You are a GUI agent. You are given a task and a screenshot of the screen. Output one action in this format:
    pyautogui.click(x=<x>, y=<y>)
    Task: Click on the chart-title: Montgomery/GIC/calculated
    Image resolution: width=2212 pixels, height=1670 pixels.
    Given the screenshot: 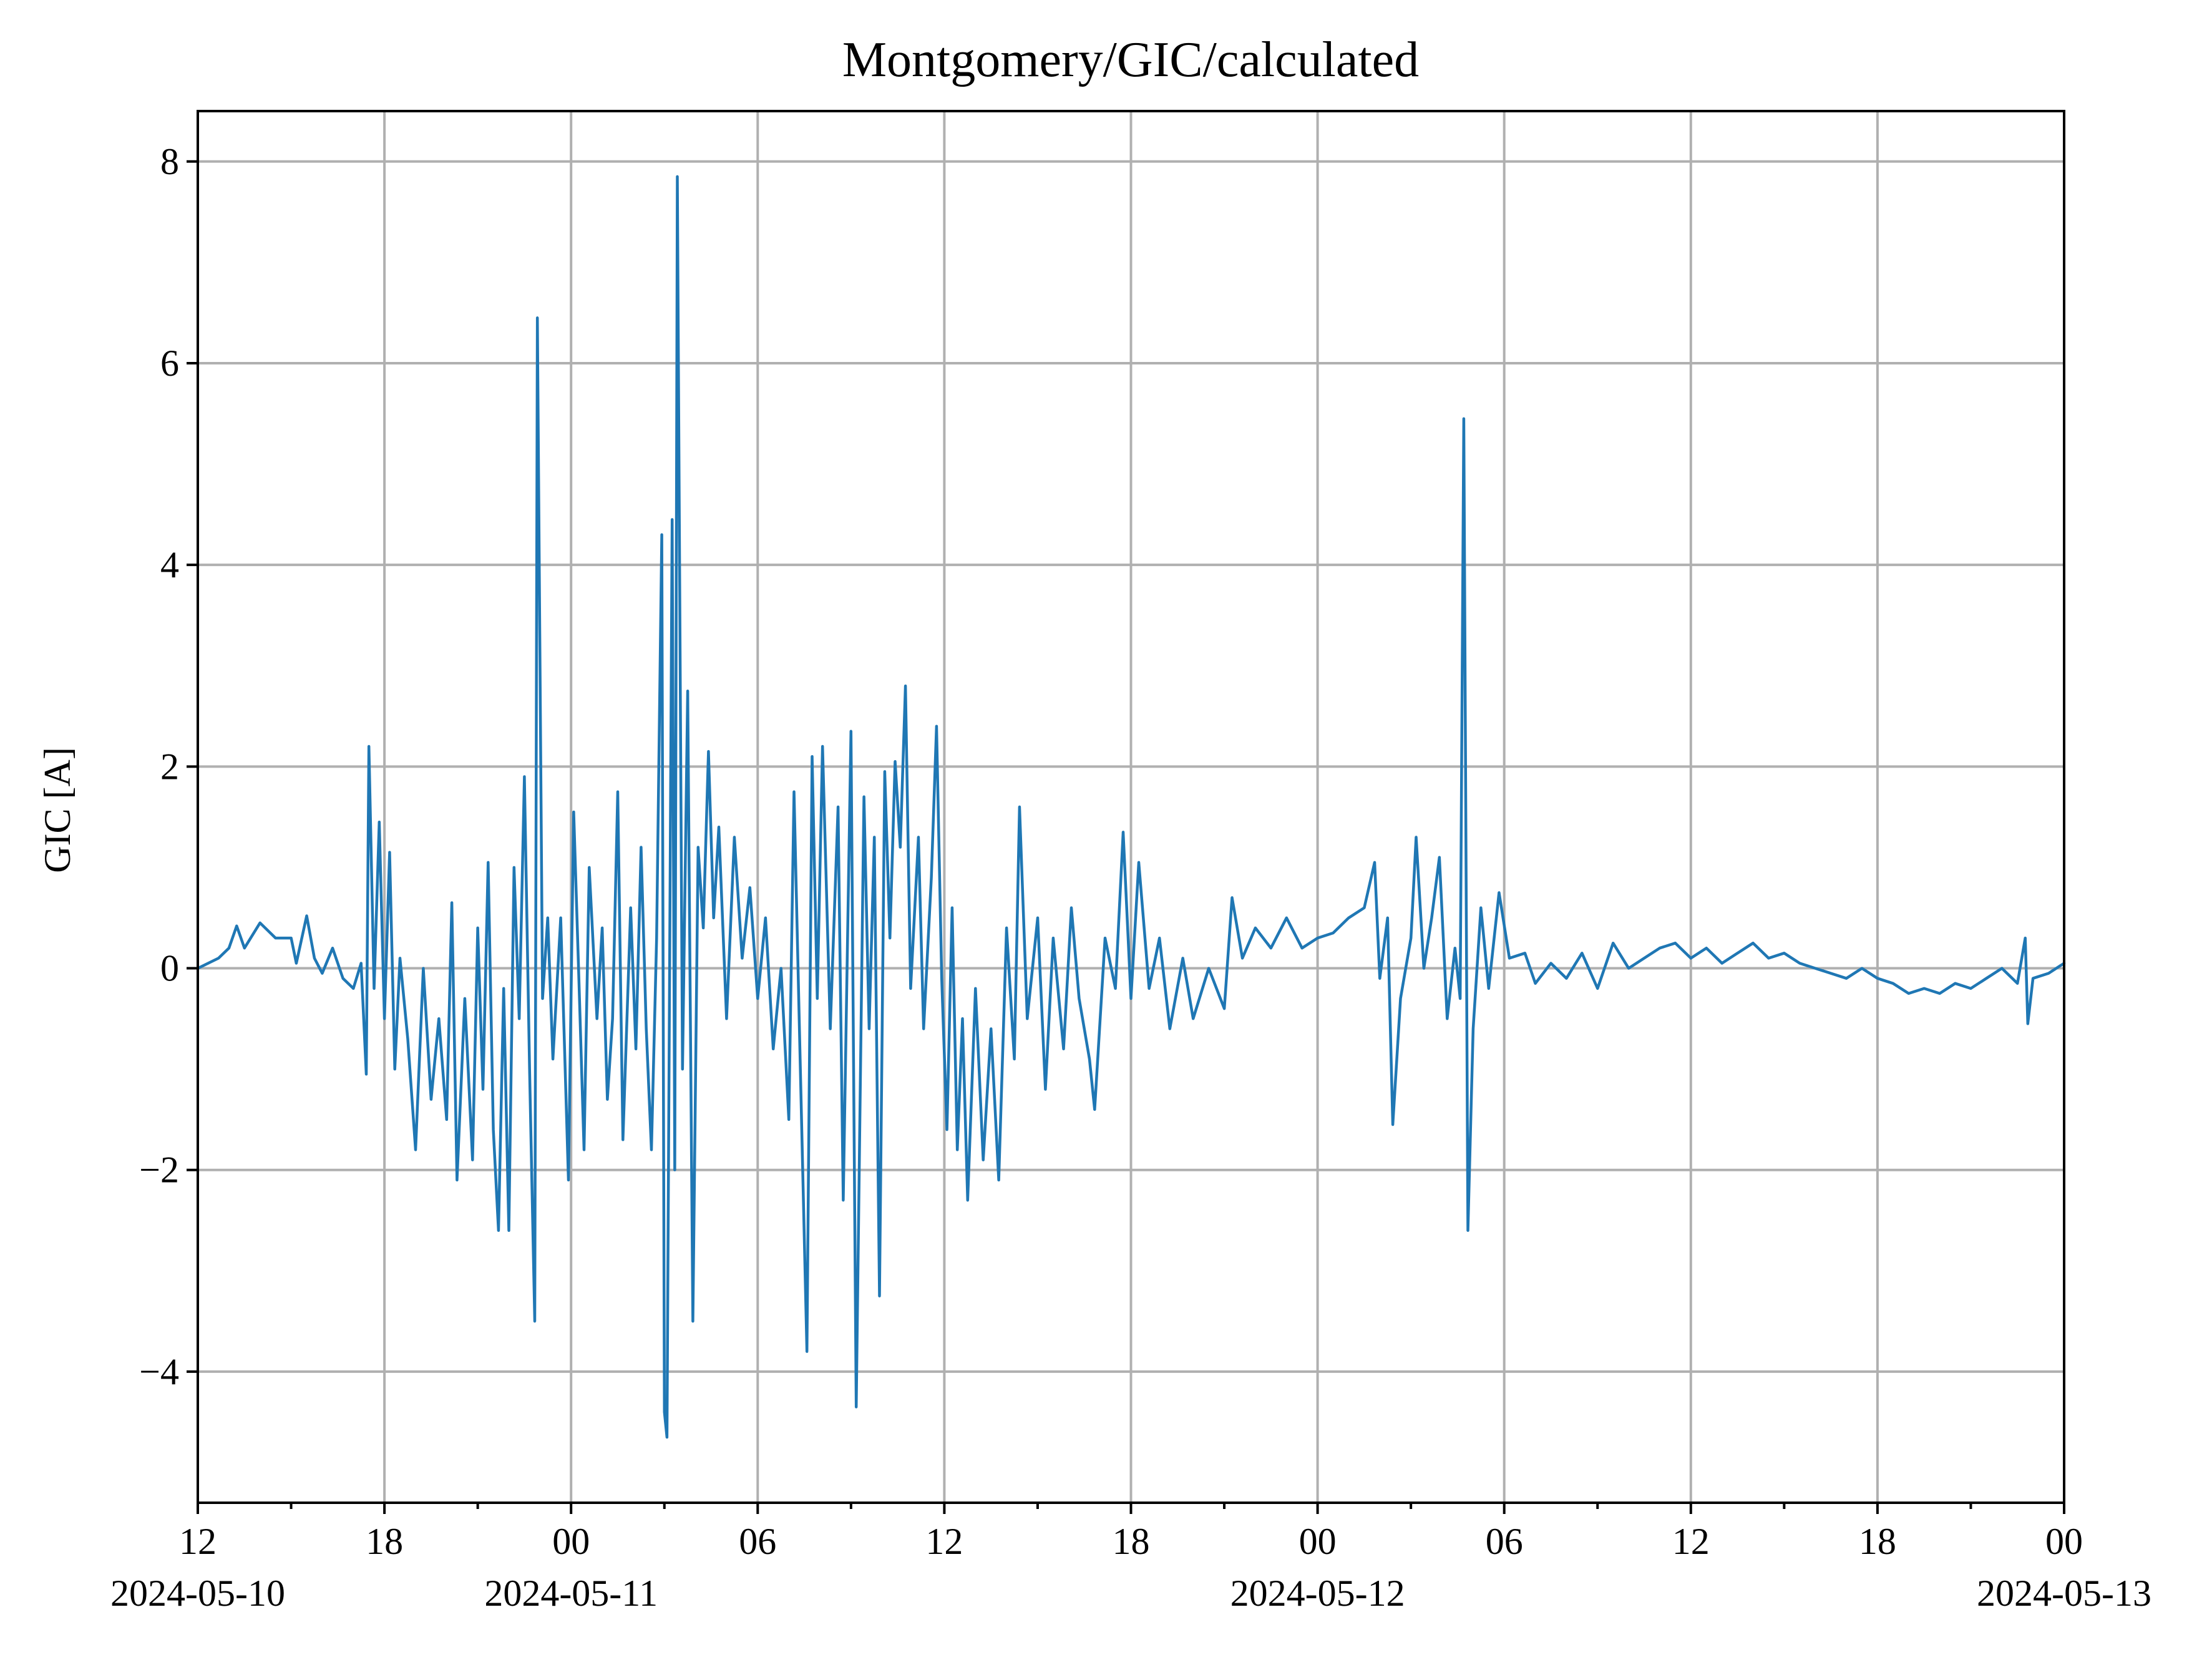 What is the action you would take?
    pyautogui.click(x=1130, y=59)
    